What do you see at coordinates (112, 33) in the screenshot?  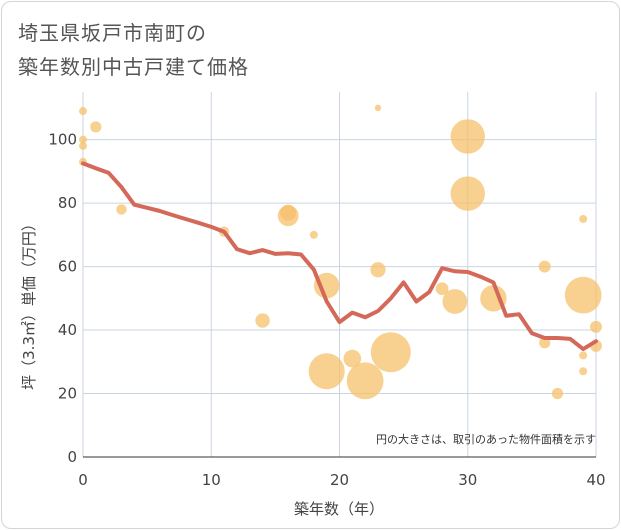 I see `chart-title-line1: 埼玉県坂戸市南町の` at bounding box center [112, 33].